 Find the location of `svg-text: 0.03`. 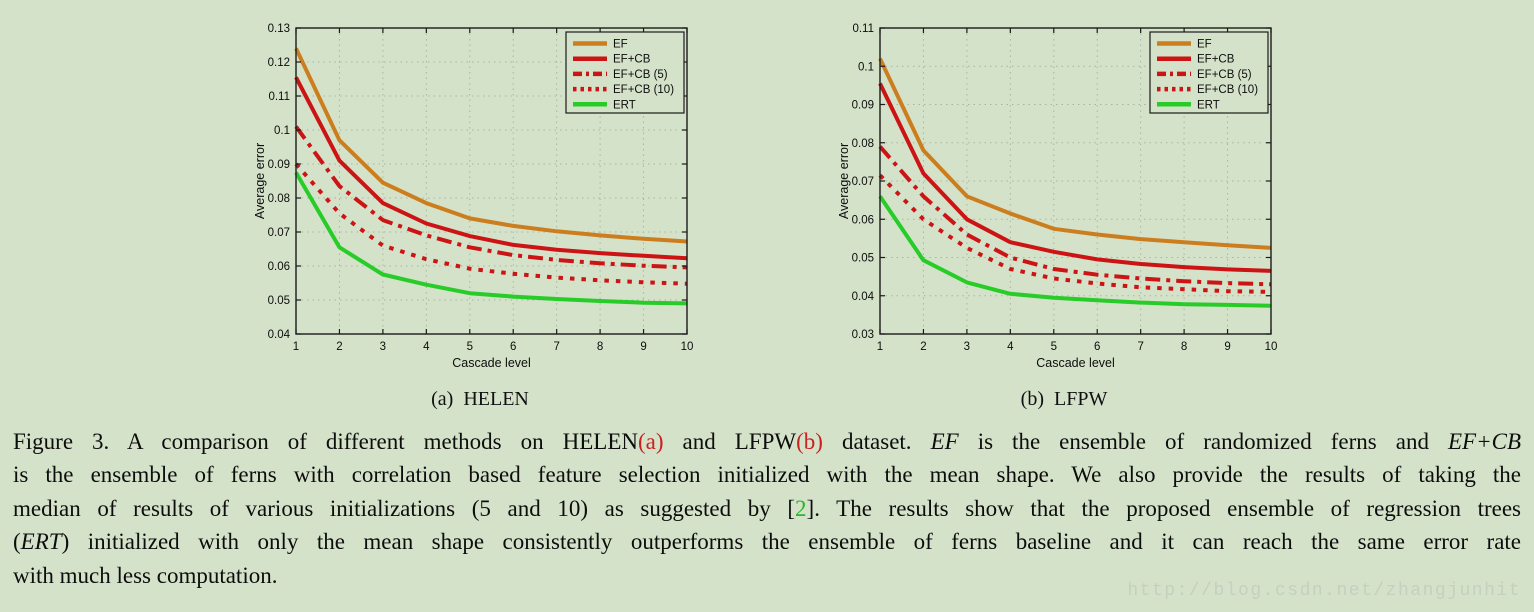

svg-text: 0.03 is located at coordinates (863, 335).